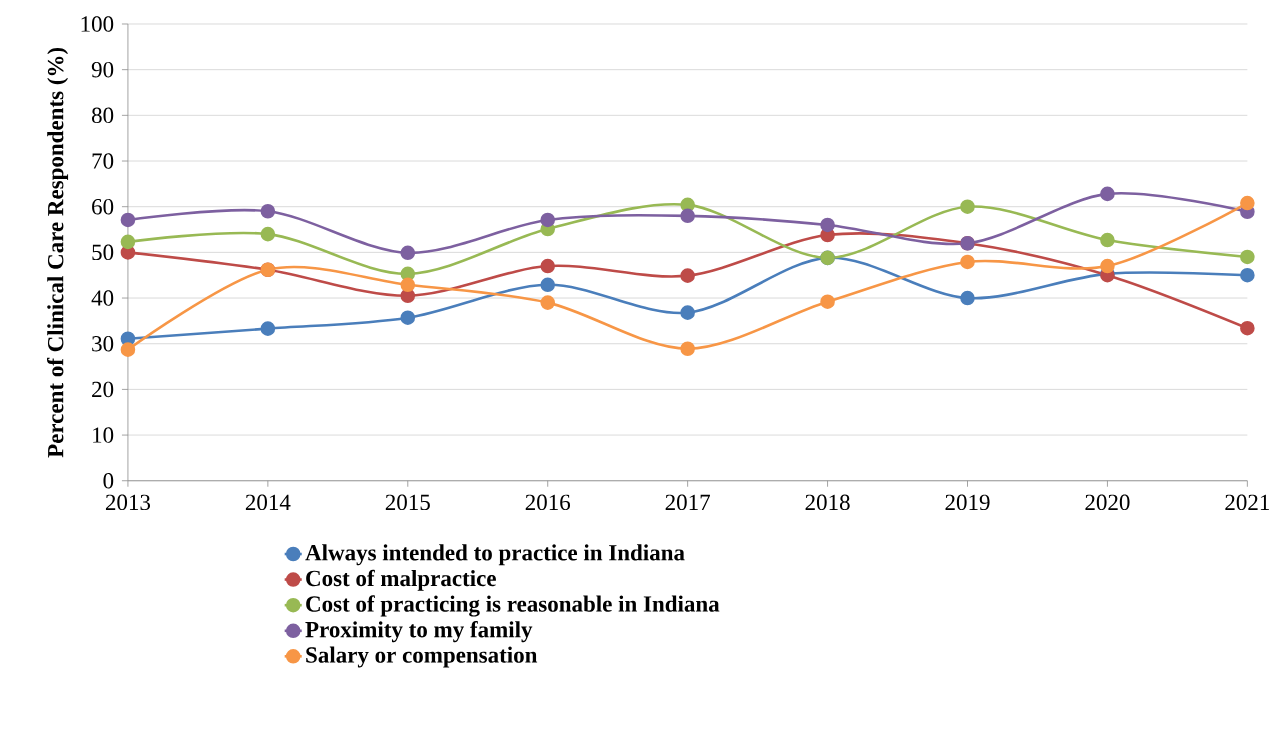 This screenshot has width=1278, height=745. Describe the element at coordinates (103, 252) in the screenshot. I see `y-tick-label: 50` at that location.